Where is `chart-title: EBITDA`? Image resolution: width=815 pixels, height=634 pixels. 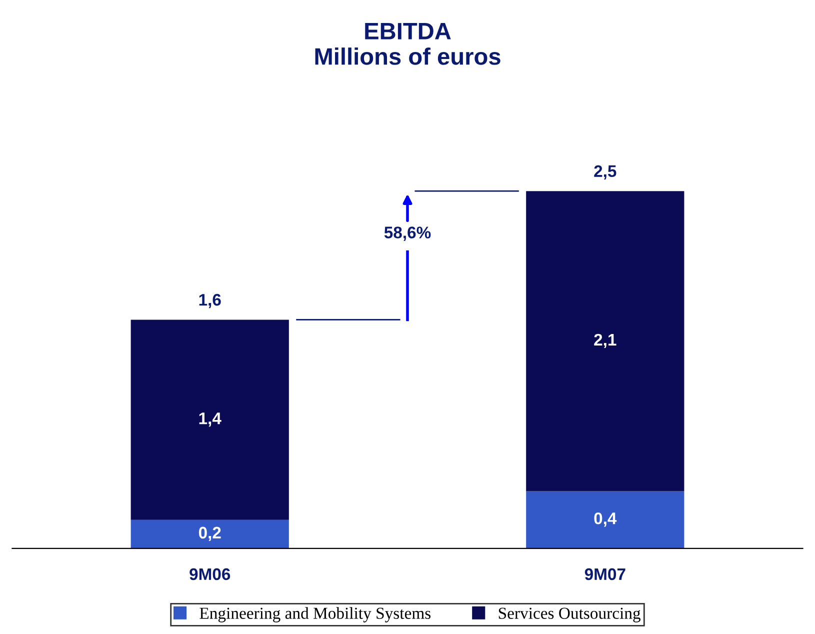
chart-title: EBITDA is located at coordinates (408, 31).